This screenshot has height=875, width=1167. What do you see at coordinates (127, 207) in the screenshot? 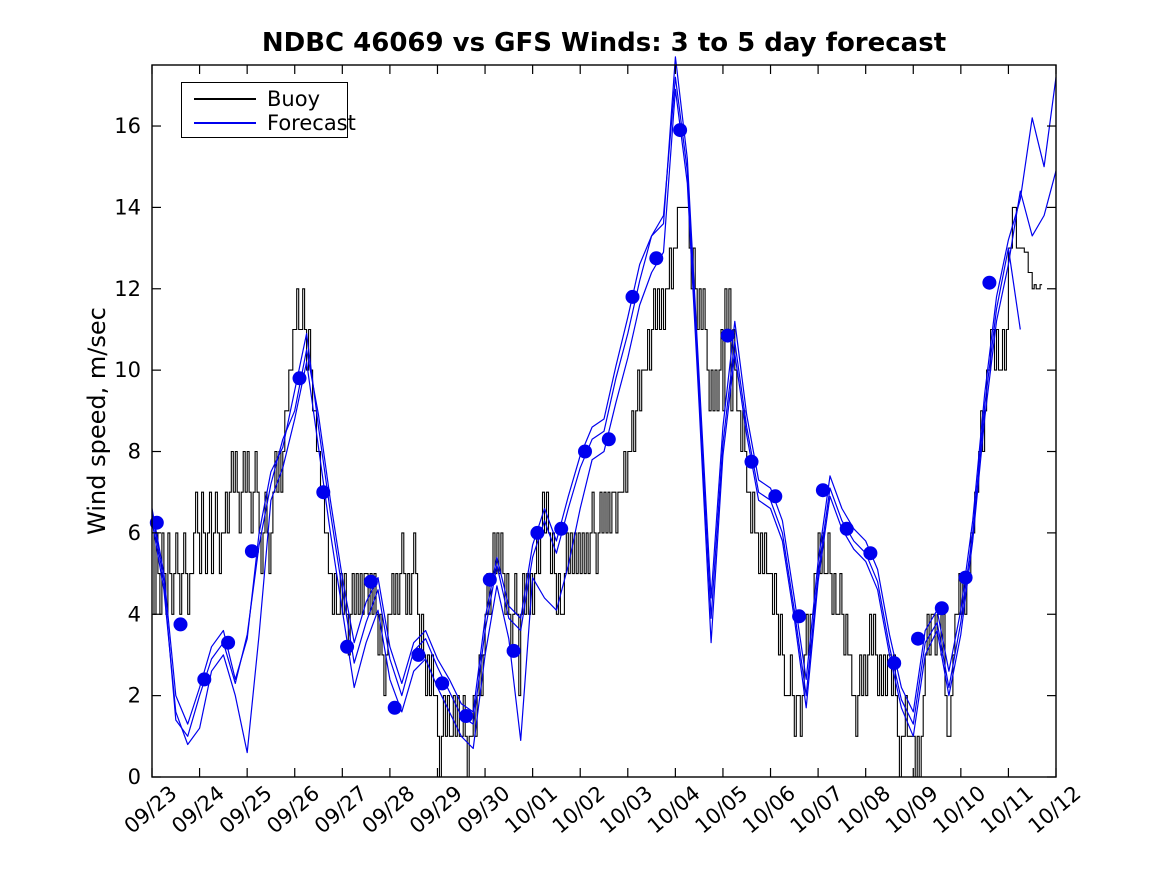
I see `svg-text: 14` at bounding box center [127, 207].